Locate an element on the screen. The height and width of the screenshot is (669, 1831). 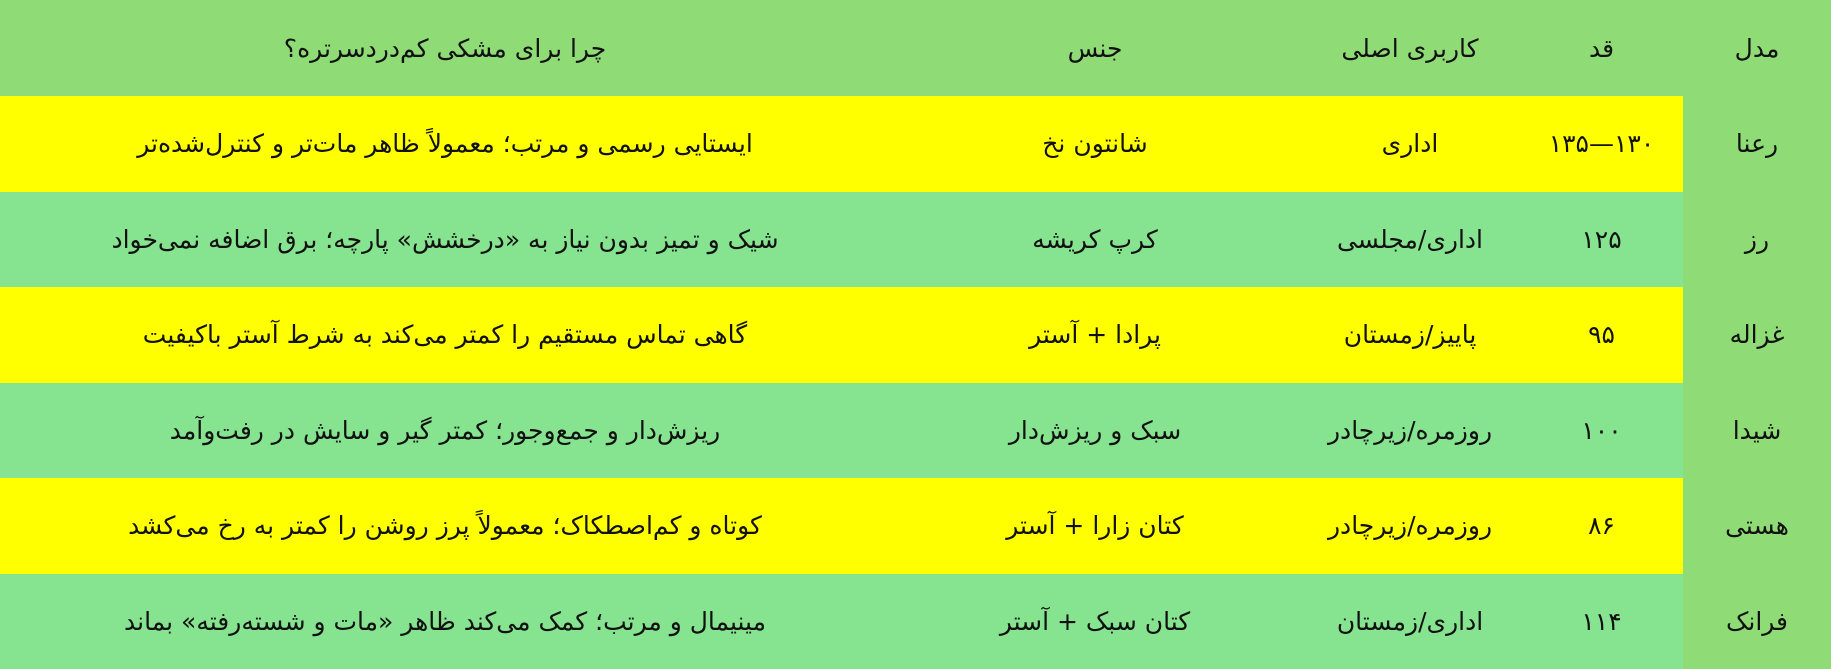
header-fabric: جنس is located at coordinates (1095, 48).